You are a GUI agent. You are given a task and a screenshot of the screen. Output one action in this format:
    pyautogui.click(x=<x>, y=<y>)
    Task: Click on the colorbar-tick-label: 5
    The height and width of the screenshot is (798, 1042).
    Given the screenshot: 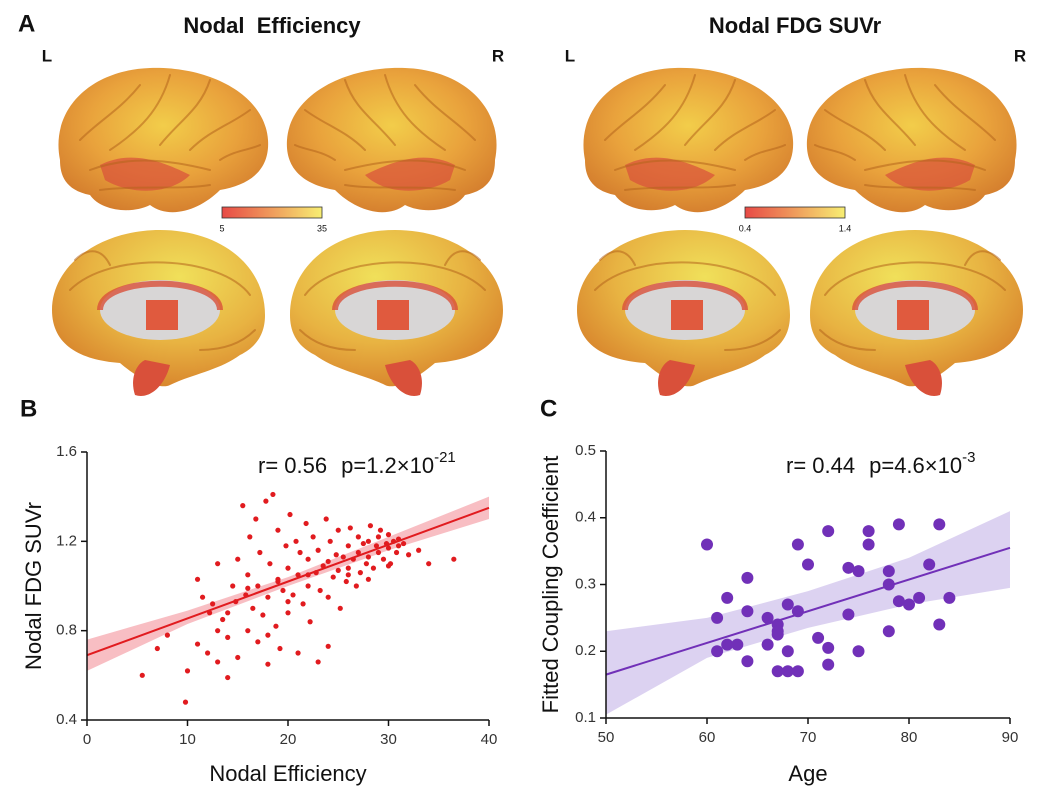 What is the action you would take?
    pyautogui.click(x=221, y=228)
    